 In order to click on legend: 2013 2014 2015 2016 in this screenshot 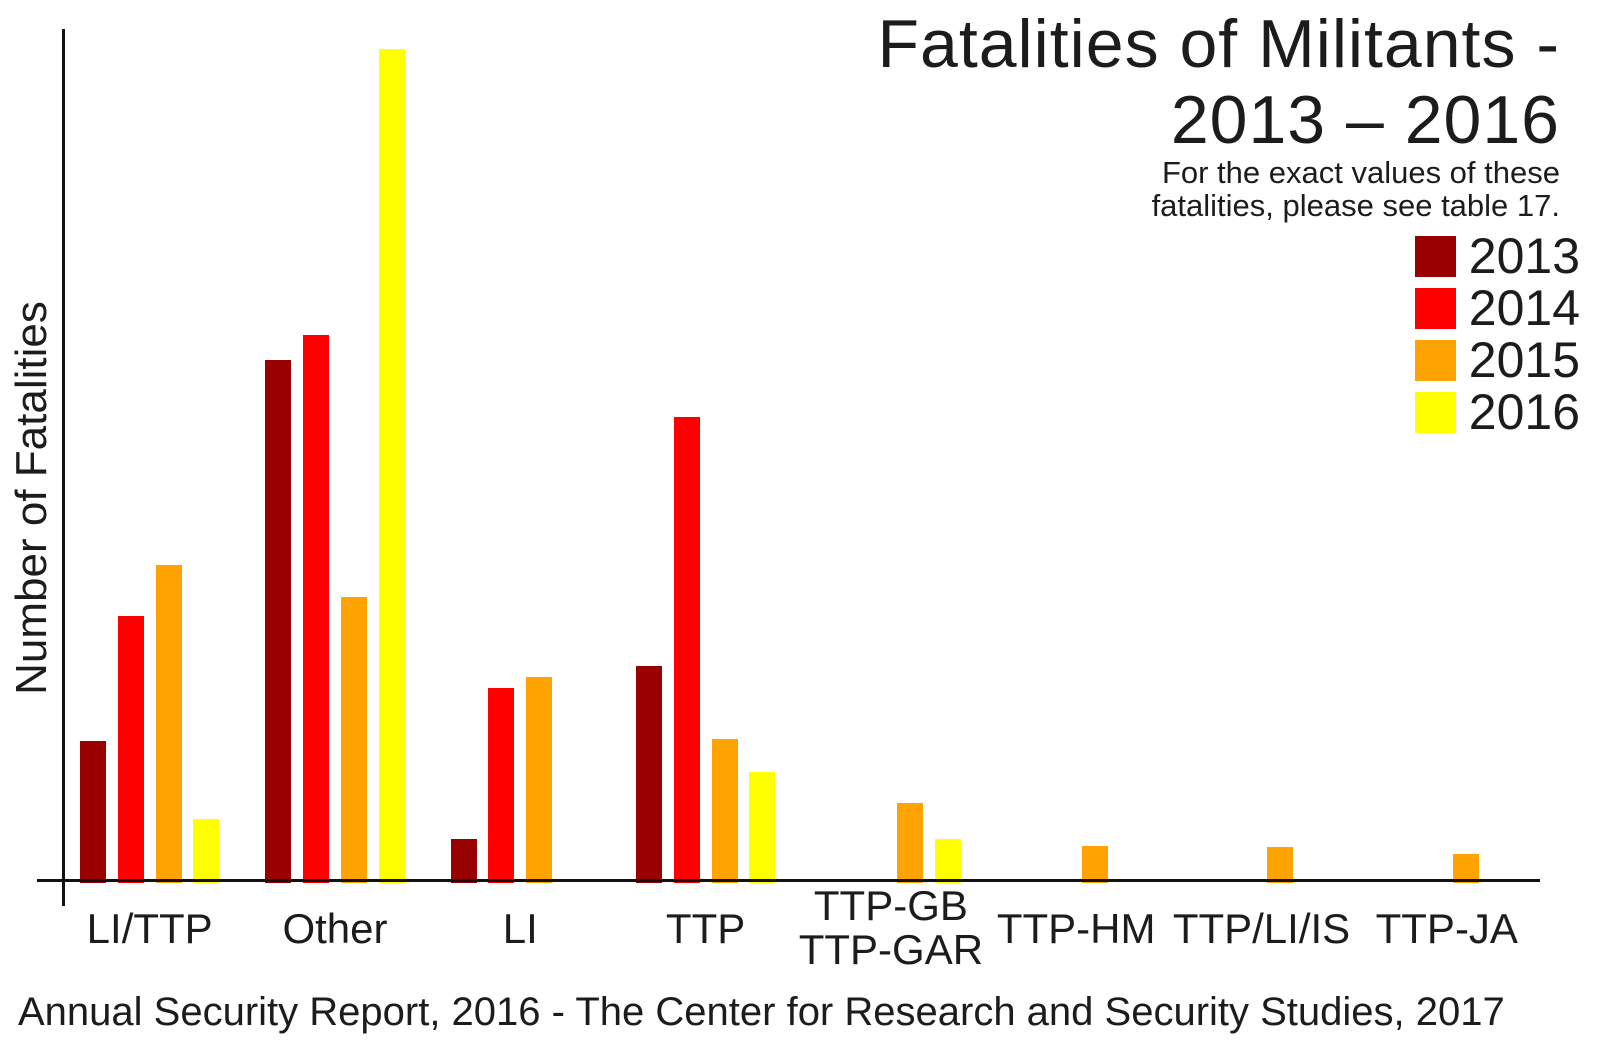, I will do `click(1497, 334)`.